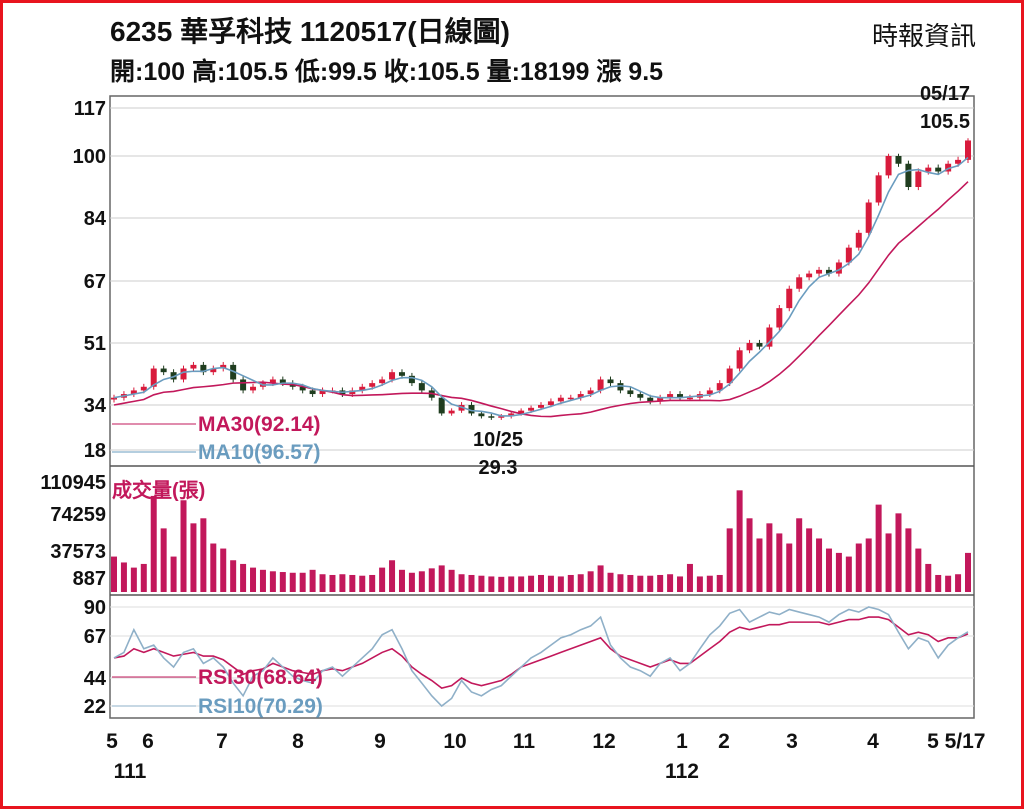 The image size is (1024, 809). What do you see at coordinates (603, 741) in the screenshot?
I see `x-tick-label: 12` at bounding box center [603, 741].